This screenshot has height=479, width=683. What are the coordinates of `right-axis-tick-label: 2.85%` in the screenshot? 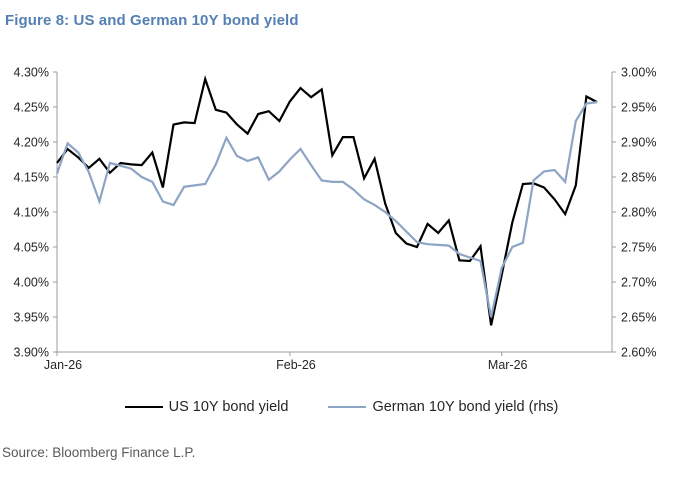 It's located at (638, 178).